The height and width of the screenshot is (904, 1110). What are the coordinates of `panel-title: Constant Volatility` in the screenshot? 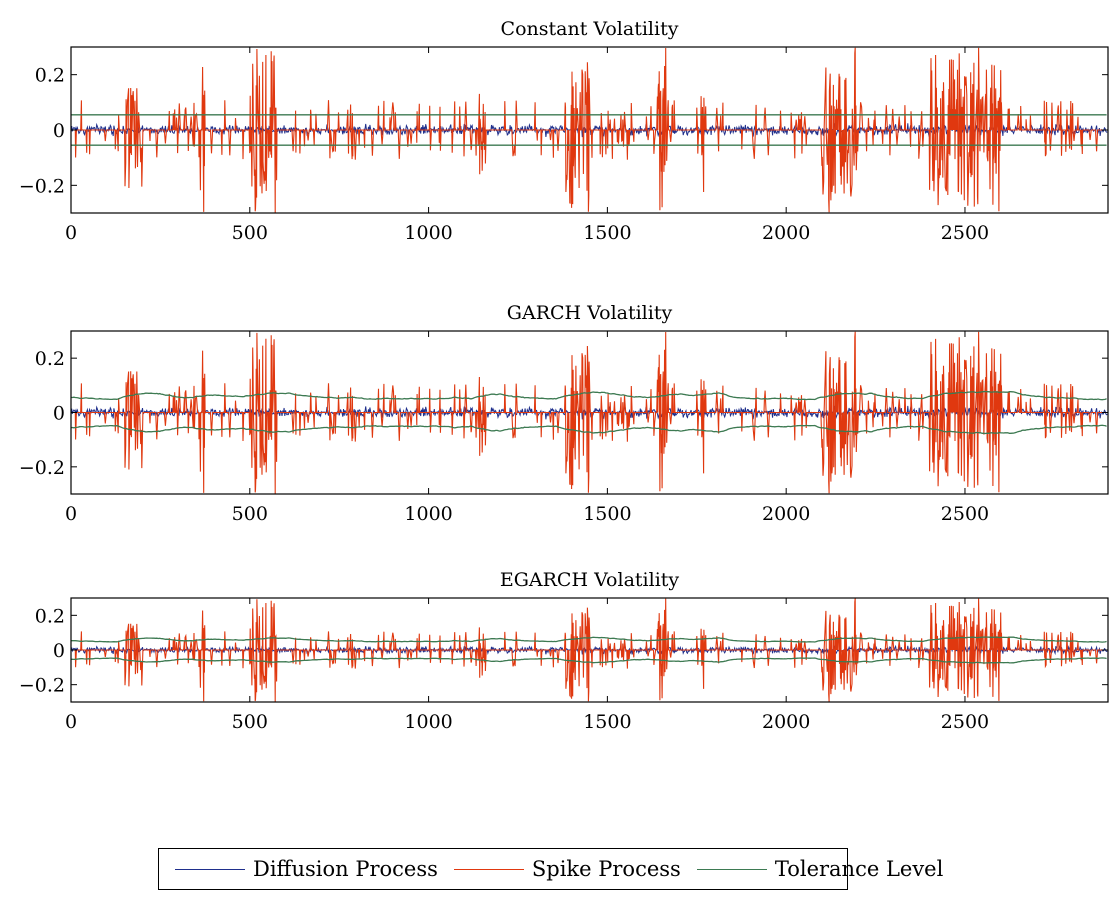 It's located at (590, 29).